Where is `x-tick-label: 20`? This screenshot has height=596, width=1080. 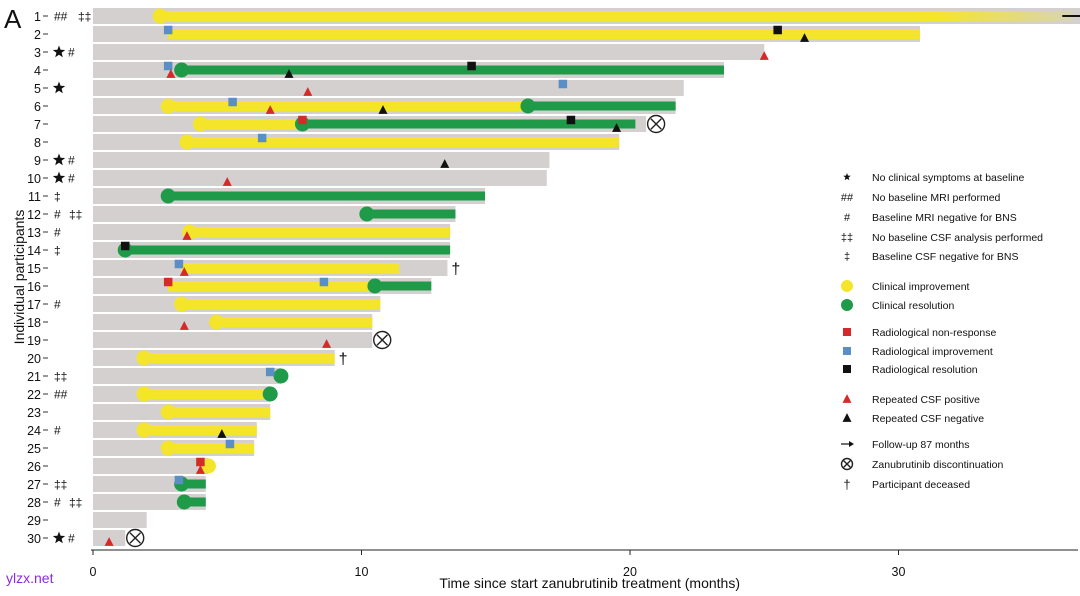 x-tick-label: 20 is located at coordinates (630, 572).